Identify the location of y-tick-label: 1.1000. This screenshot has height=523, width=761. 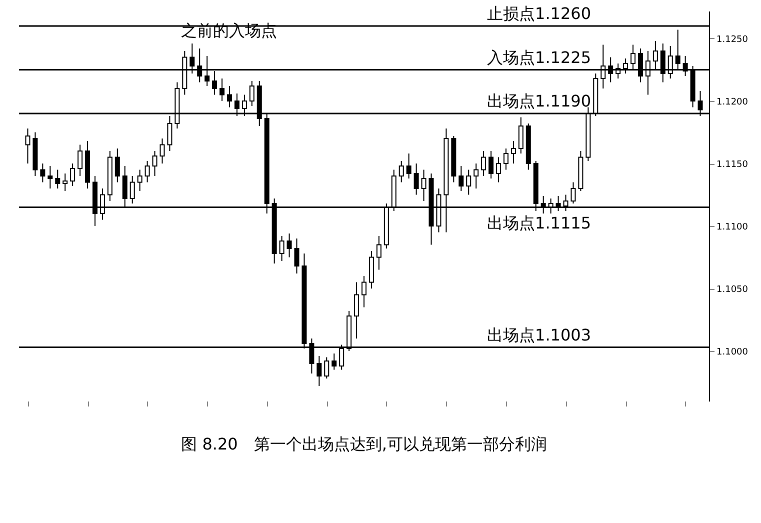
(732, 353).